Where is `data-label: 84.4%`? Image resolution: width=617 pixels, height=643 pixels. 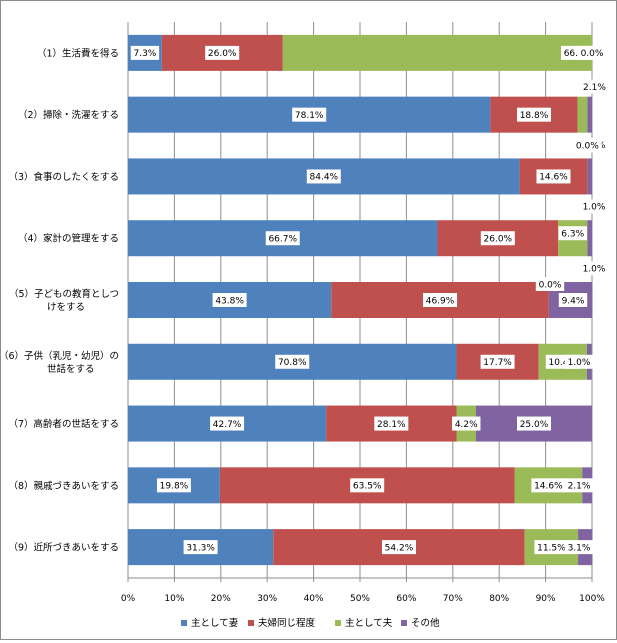 data-label: 84.4% is located at coordinates (324, 178).